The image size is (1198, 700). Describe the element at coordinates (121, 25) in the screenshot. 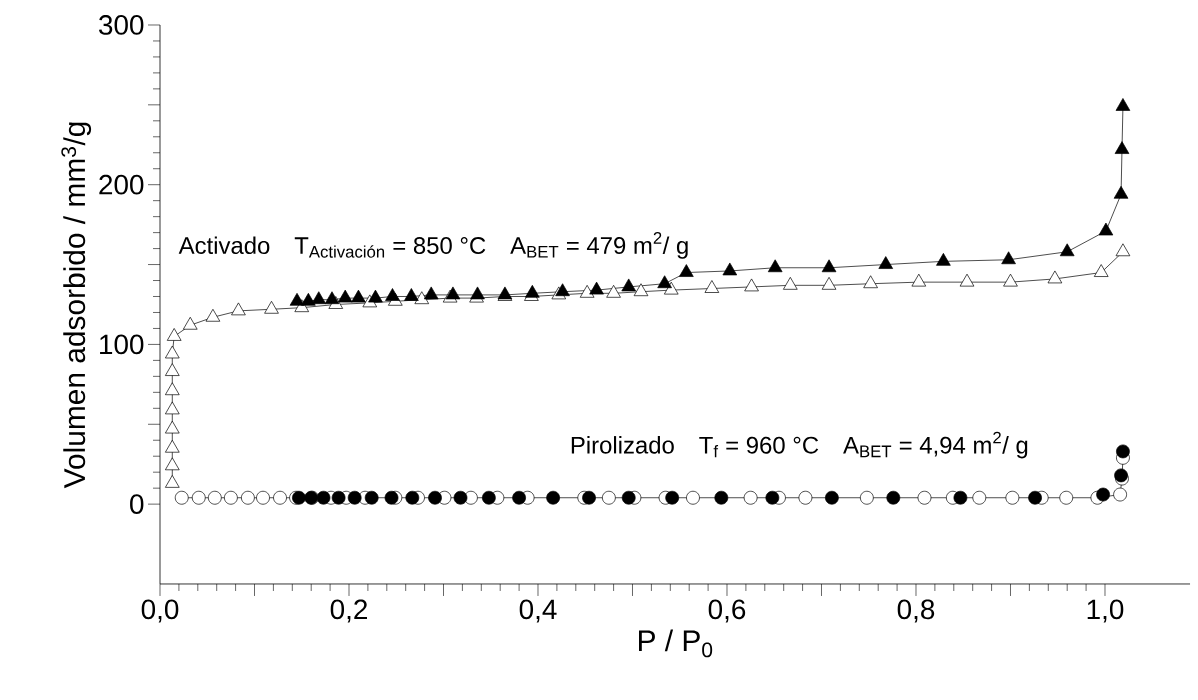

I see `y-tick-label: 300` at that location.